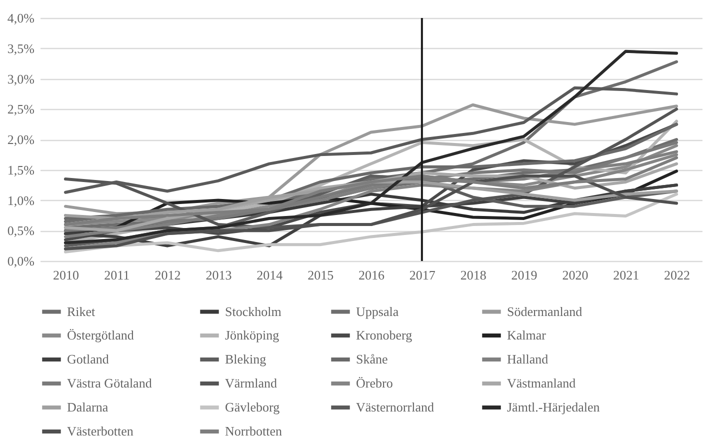 This screenshot has width=716, height=448. I want to click on y-tick-label: 3,0%, so click(21, 78).